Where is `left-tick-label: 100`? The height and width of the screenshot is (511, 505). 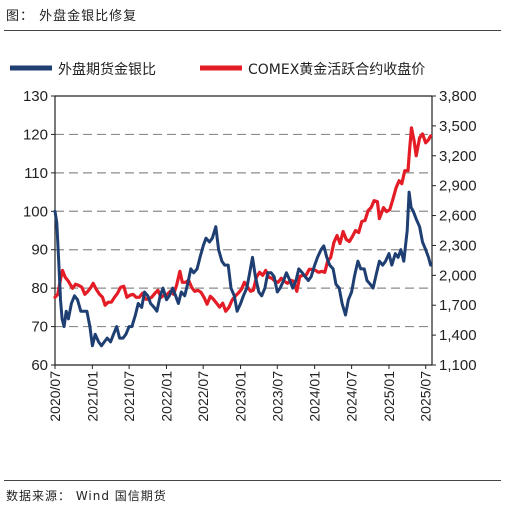
left-tick-label: 100 is located at coordinates (35, 211).